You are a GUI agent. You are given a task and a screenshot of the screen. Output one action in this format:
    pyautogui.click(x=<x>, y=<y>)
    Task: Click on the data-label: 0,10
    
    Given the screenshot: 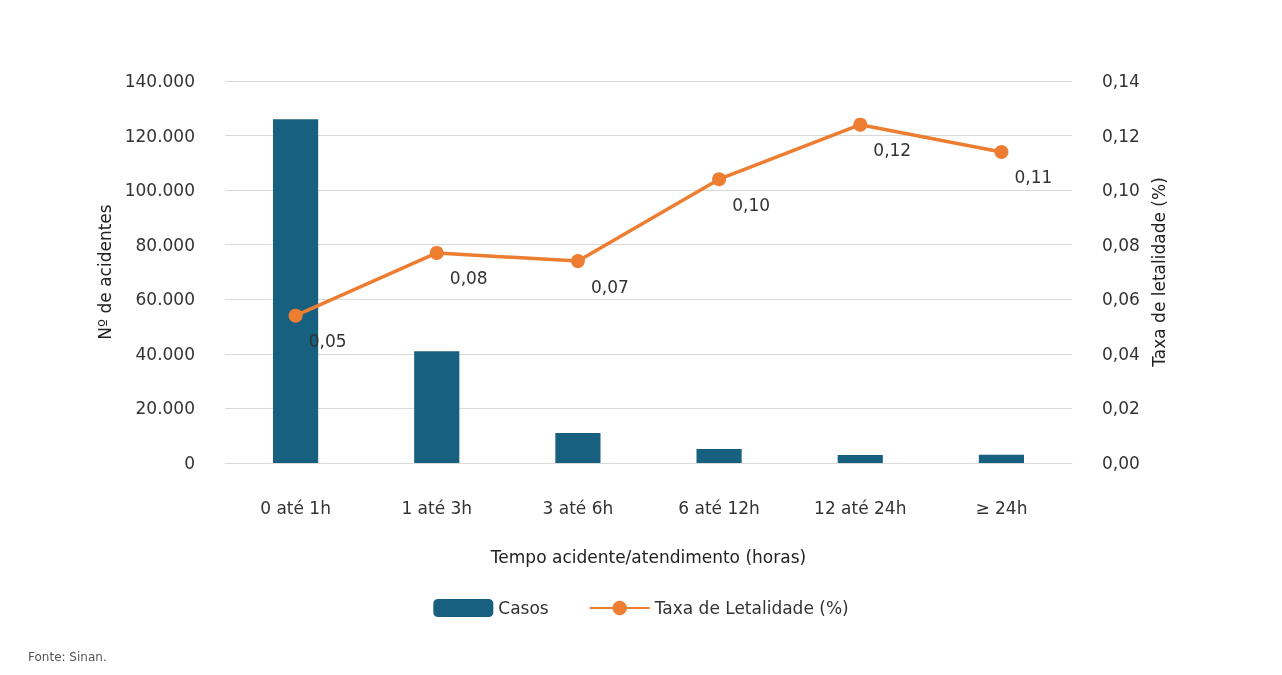 What is the action you would take?
    pyautogui.click(x=751, y=204)
    